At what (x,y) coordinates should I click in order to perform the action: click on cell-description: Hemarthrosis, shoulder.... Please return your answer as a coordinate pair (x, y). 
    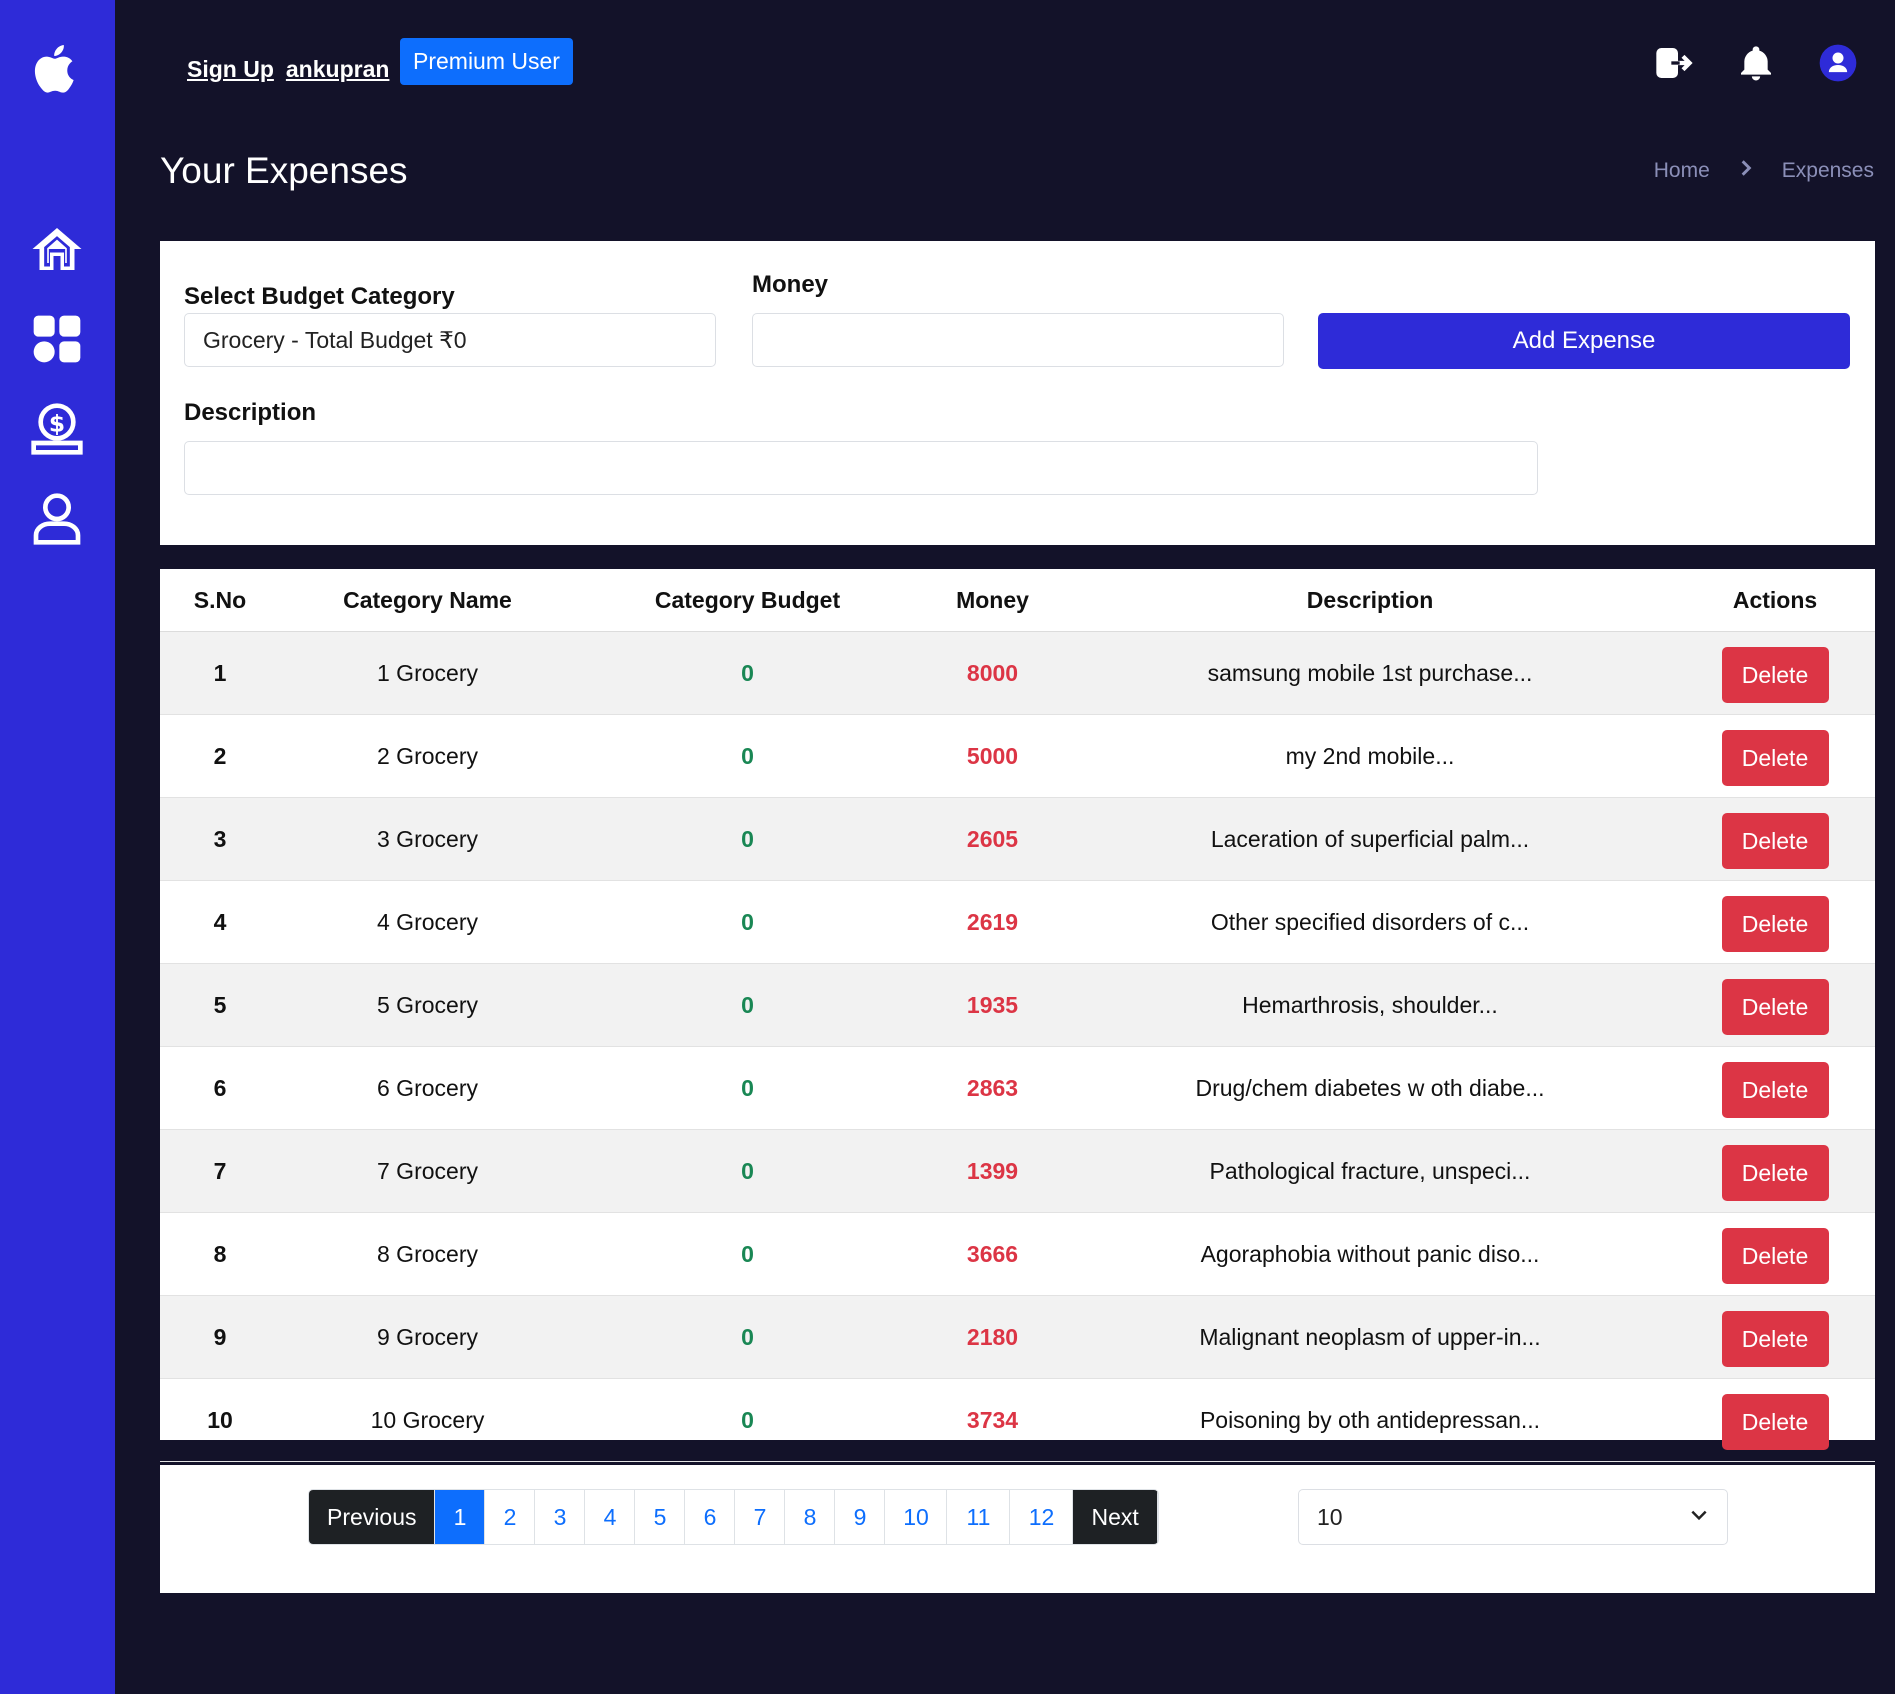
    Looking at the image, I should click on (1370, 1005).